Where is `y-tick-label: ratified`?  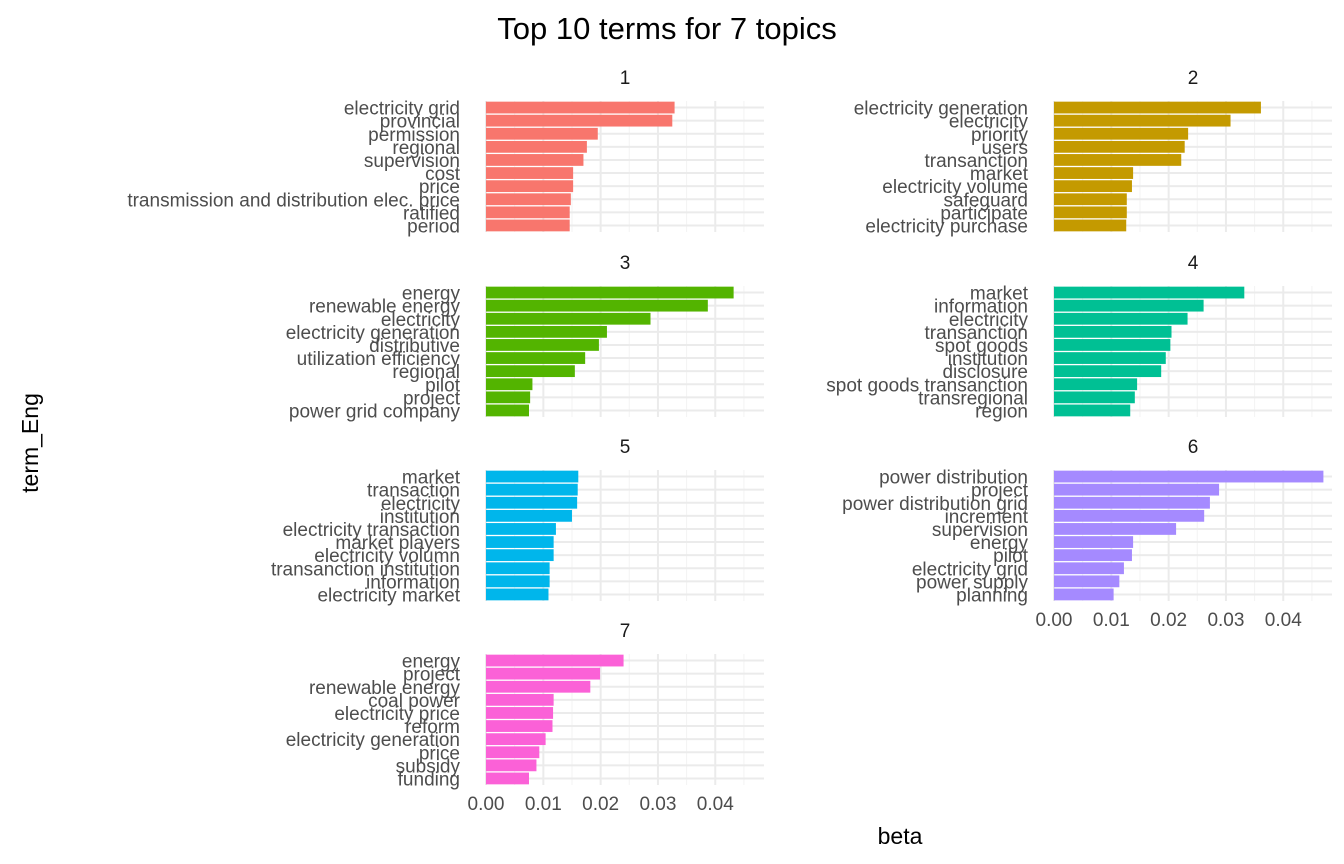
y-tick-label: ratified is located at coordinates (431, 213).